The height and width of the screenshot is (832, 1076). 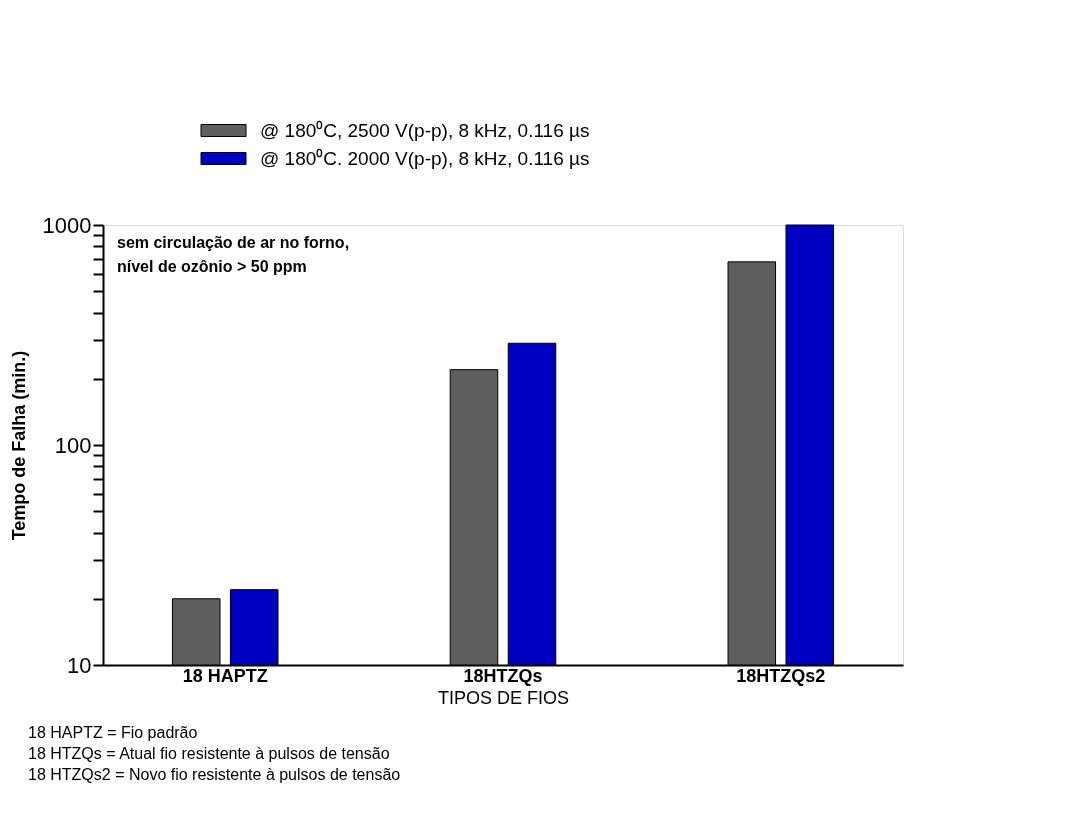 I want to click on annotation: sem circulação de ar no forno, nível de ozônio > 50 ppm, so click(x=233, y=254).